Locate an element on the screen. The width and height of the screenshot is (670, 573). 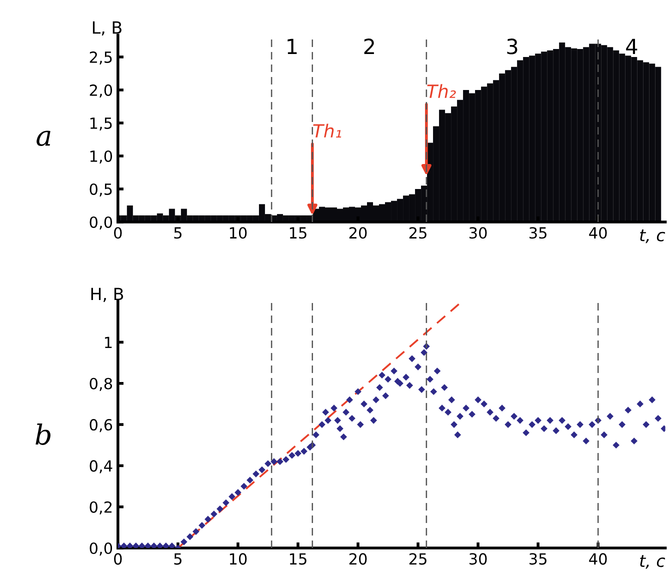
text: a is located at coordinates (43, 138).